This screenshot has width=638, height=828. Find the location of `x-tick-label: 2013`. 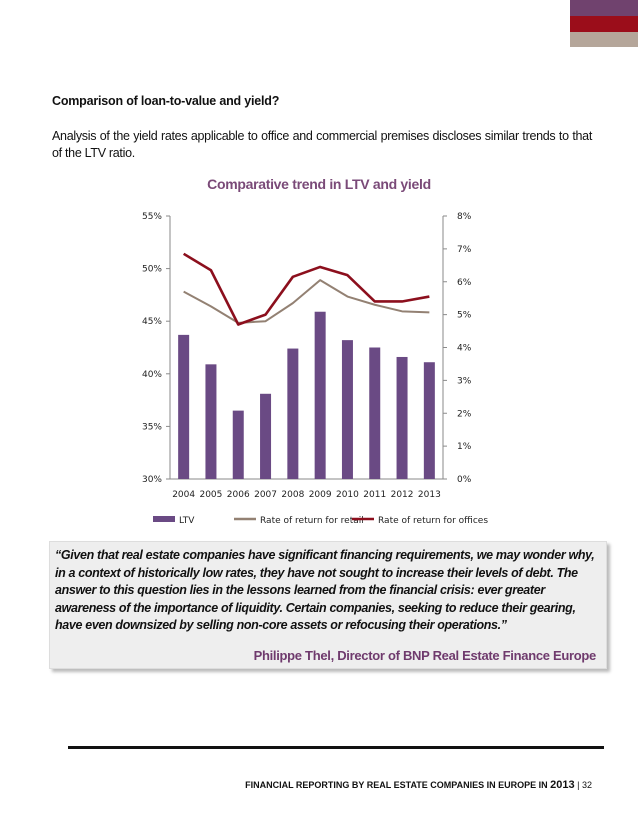

x-tick-label: 2013 is located at coordinates (429, 495).